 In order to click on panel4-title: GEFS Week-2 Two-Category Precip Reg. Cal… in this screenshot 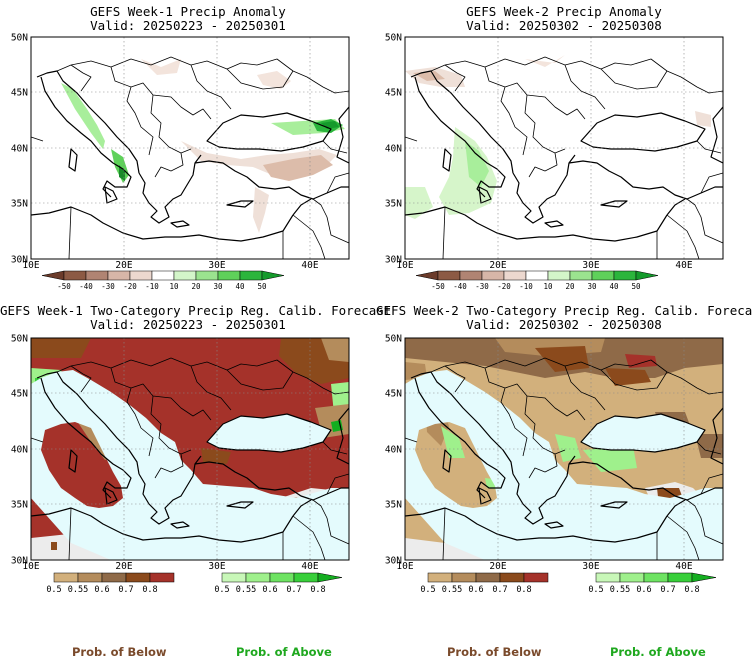, I will do `click(564, 310)`.